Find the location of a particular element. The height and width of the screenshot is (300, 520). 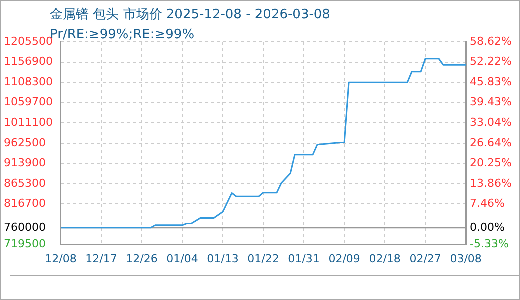

y2-tick-label: 0.00% is located at coordinates (488, 227).